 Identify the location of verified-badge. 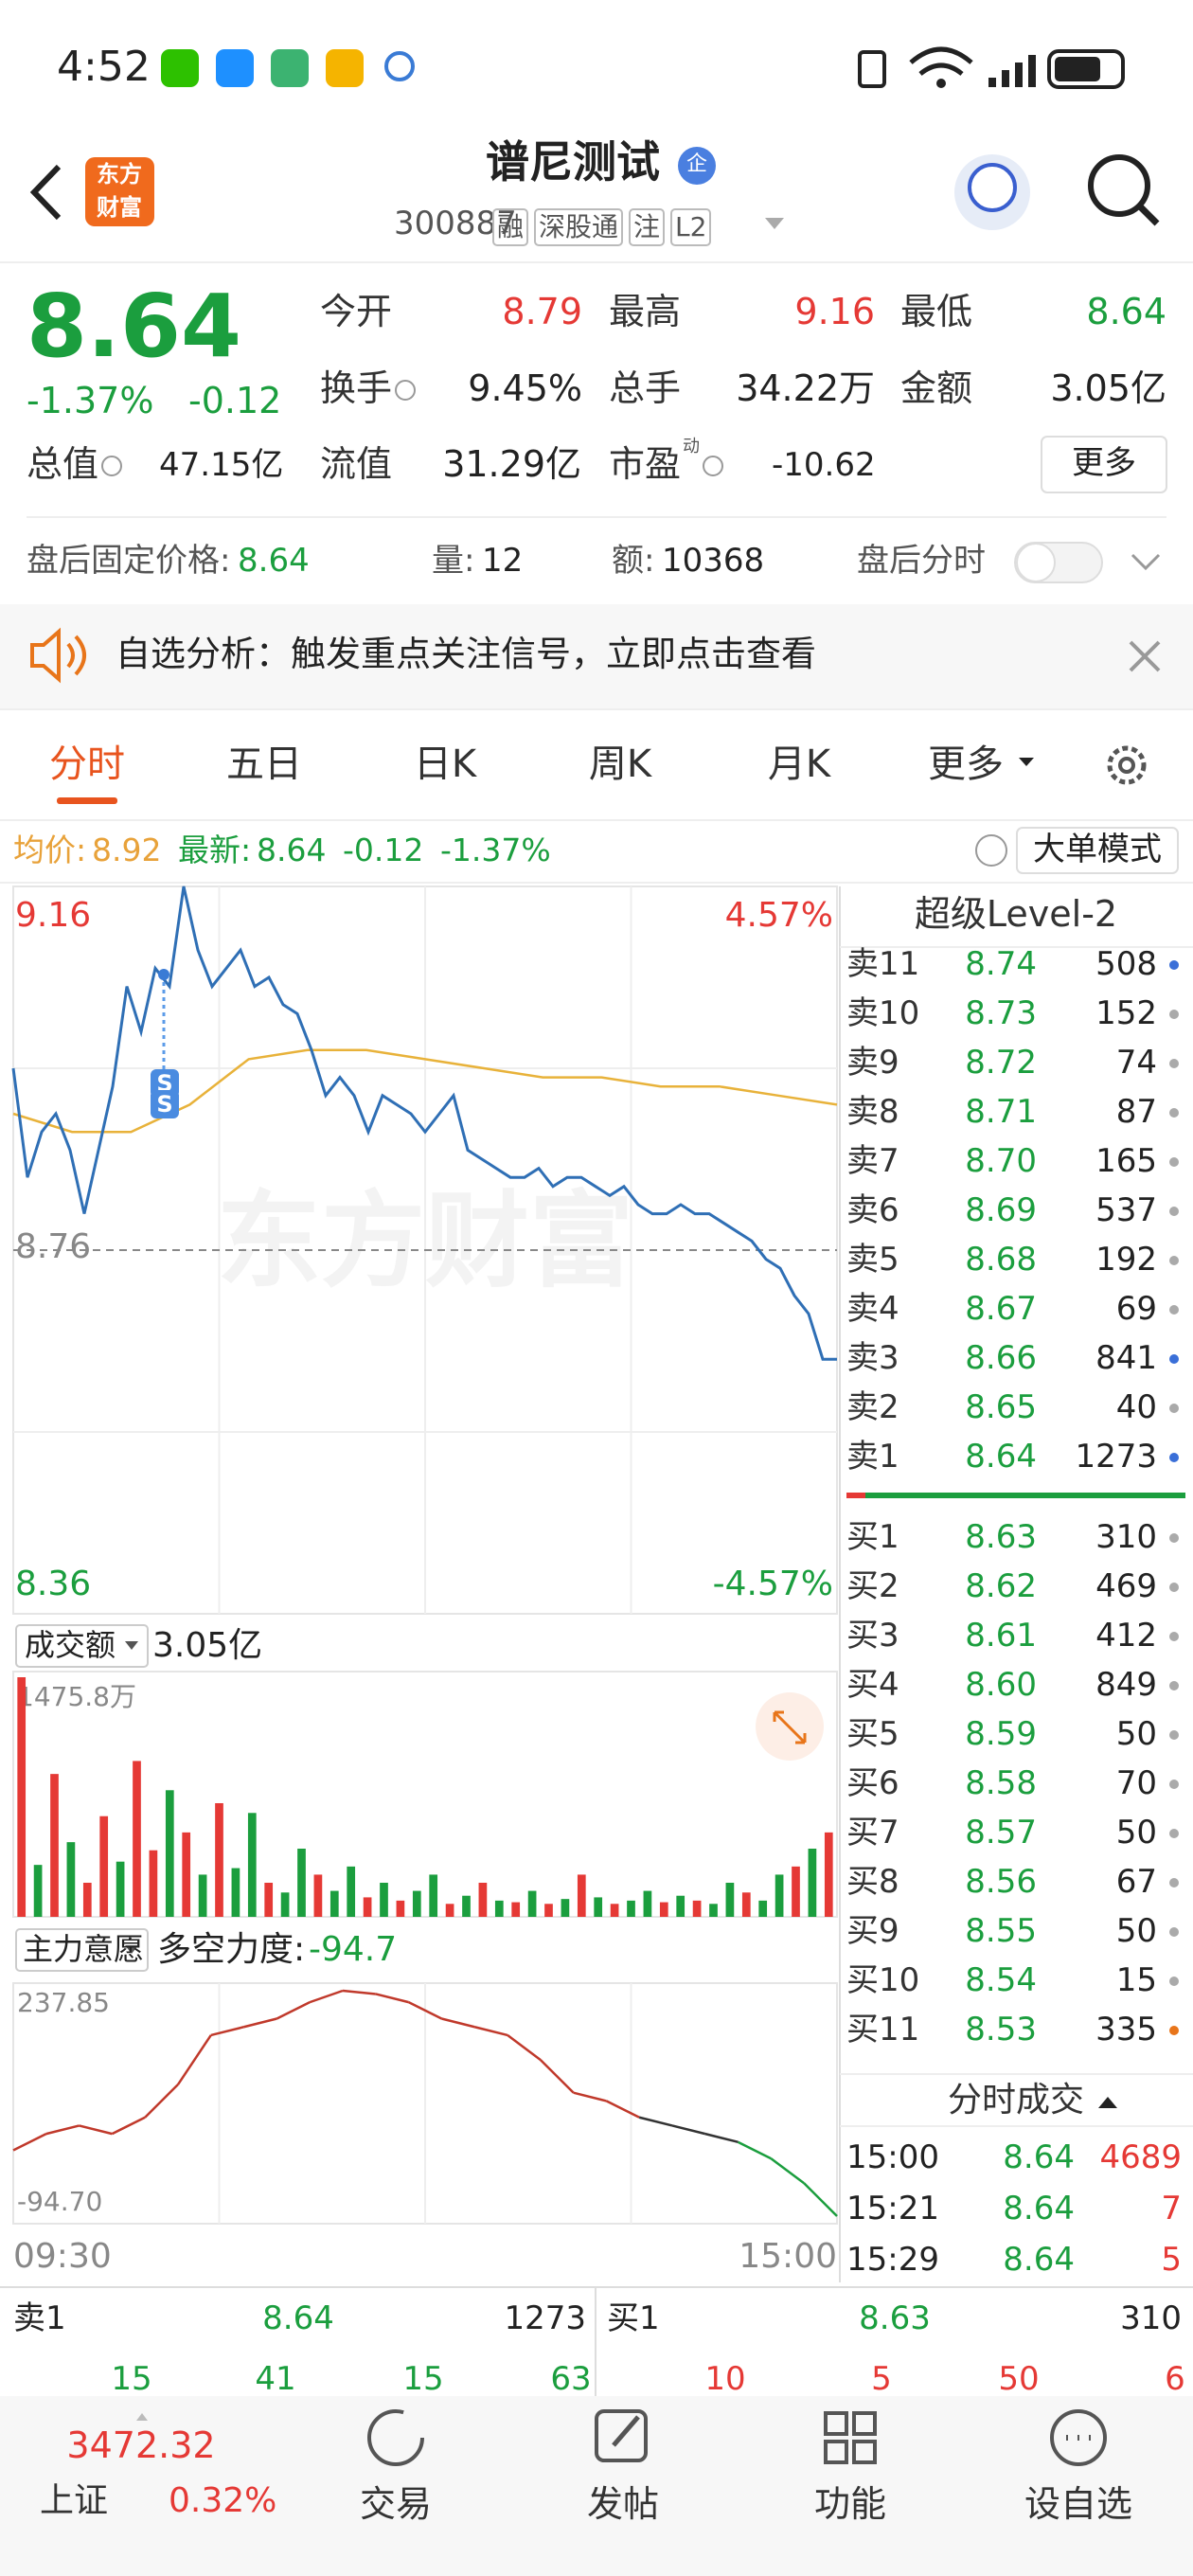
(697, 166).